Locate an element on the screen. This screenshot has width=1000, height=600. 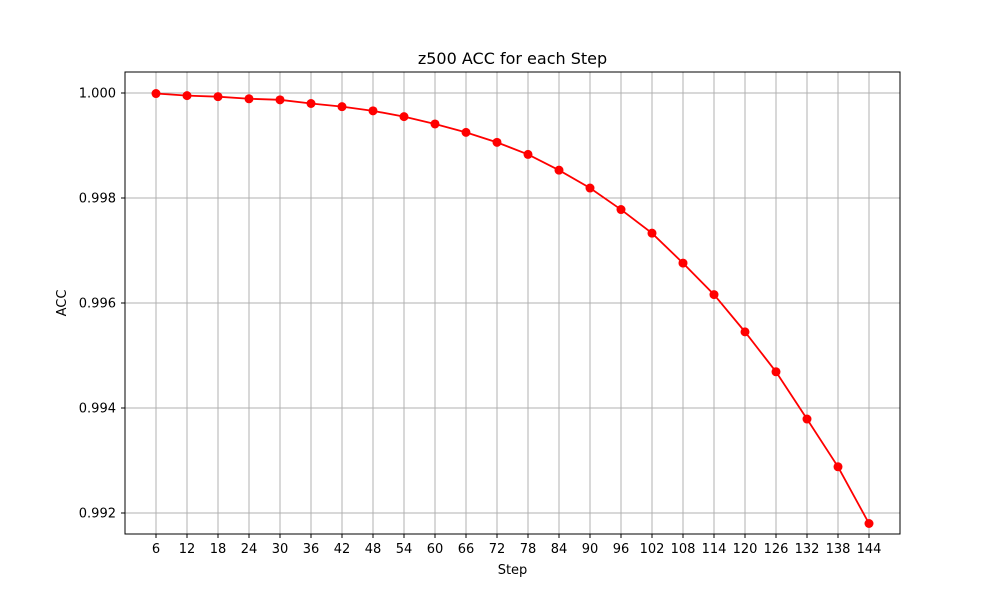
y-axis-label: ACC is located at coordinates (62, 303).